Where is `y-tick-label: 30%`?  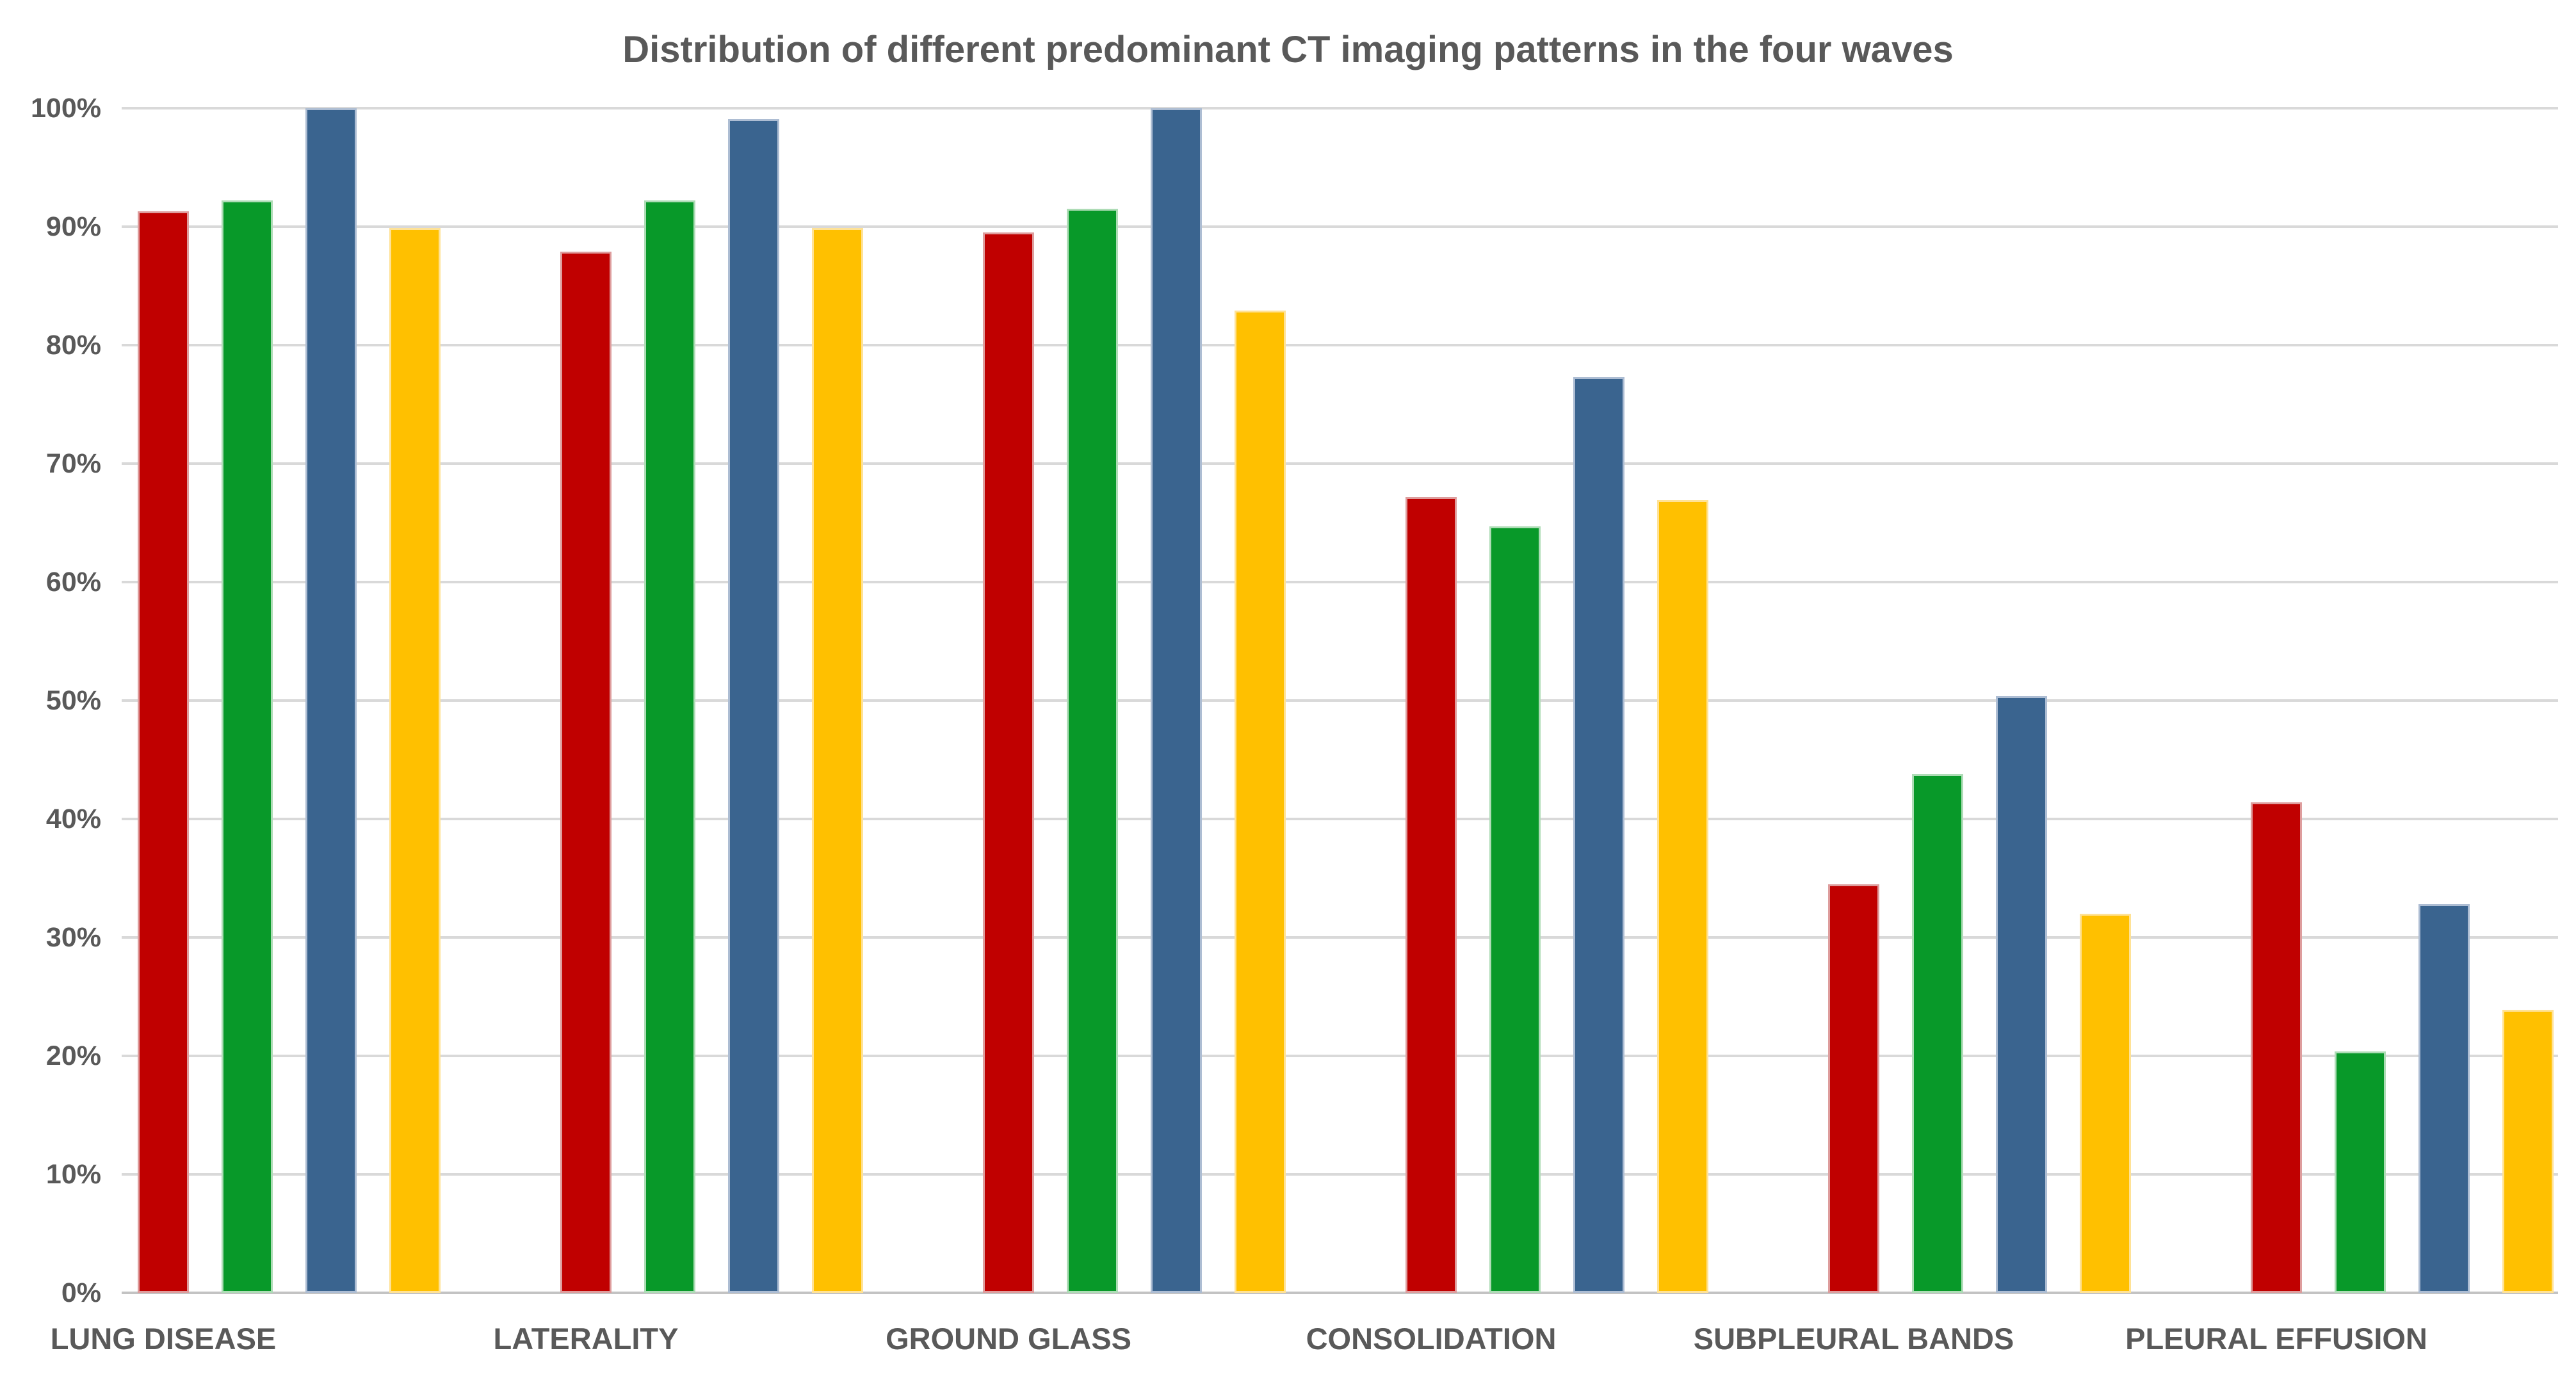
y-tick-label: 30% is located at coordinates (73, 938).